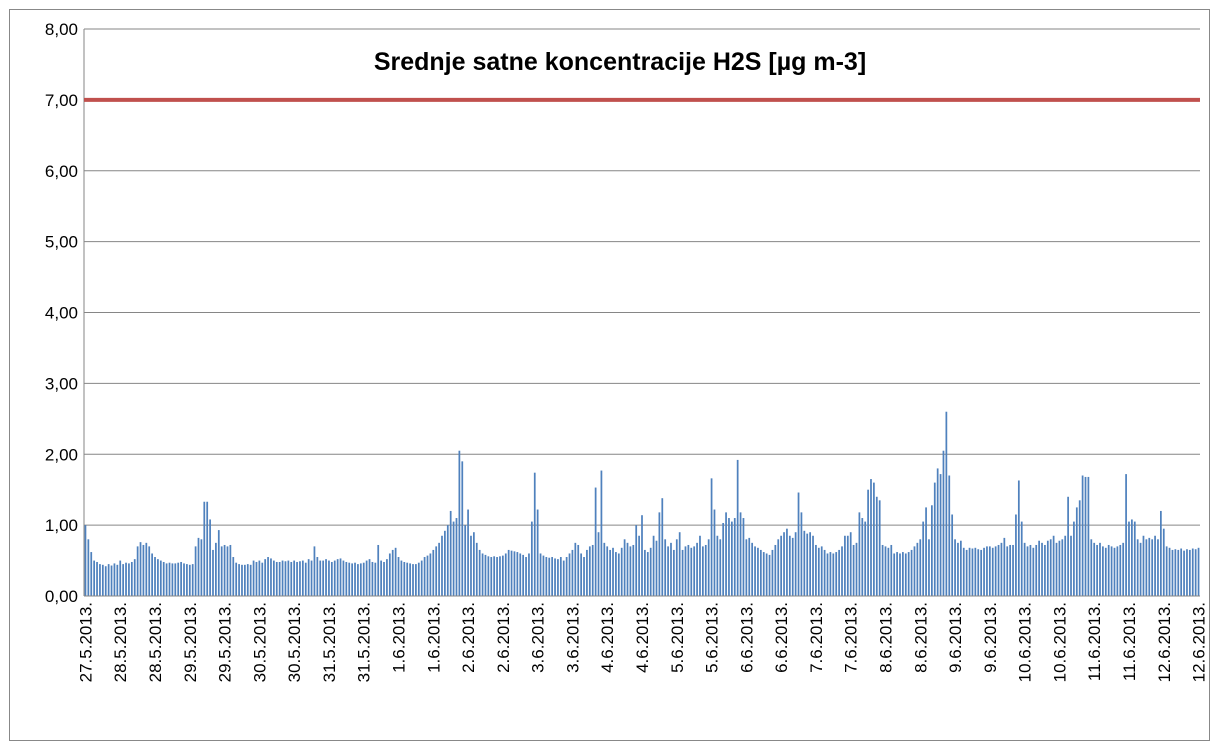  Describe the element at coordinates (61, 454) in the screenshot. I see `y-tick-label: 2,00` at that location.